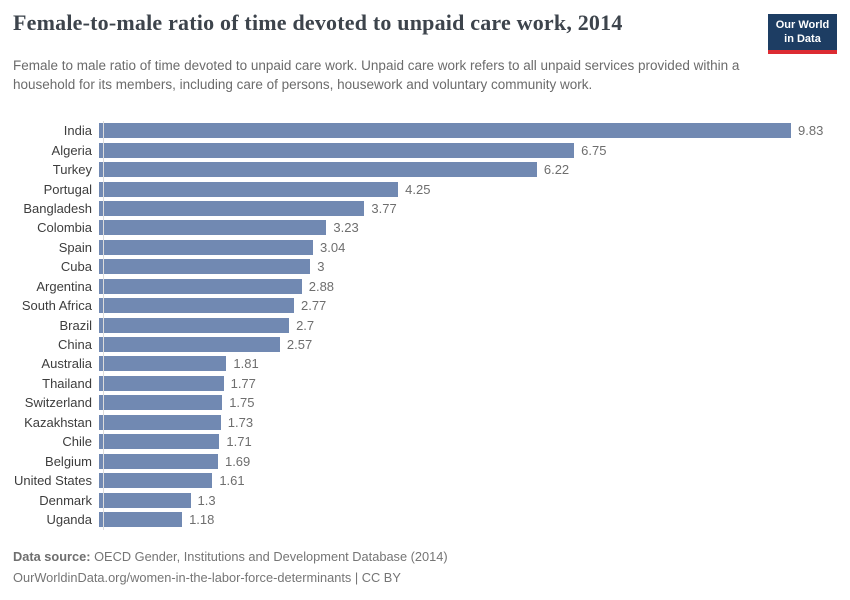 The width and height of the screenshot is (850, 600). Describe the element at coordinates (425, 266) in the screenshot. I see `chart-row: Cuba 3` at that location.